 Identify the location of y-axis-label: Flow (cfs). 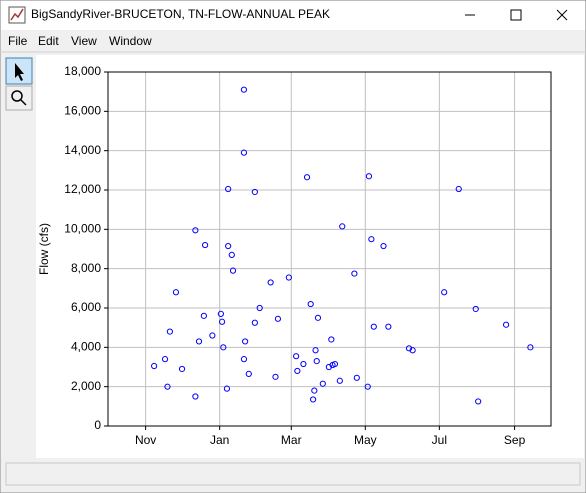
(44, 249).